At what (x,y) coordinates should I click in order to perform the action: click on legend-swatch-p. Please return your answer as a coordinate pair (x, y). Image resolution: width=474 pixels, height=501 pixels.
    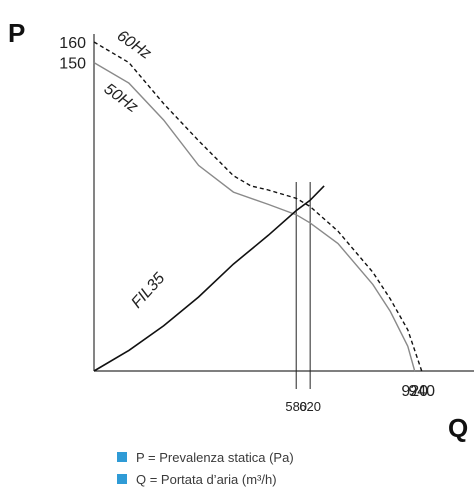
    Looking at the image, I should click on (122, 457).